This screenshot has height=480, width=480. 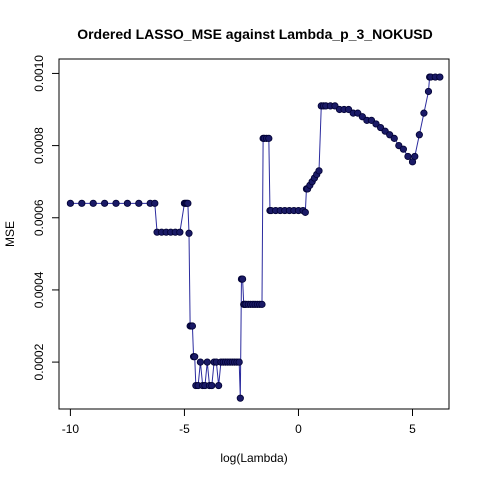 What do you see at coordinates (71, 429) in the screenshot?
I see `x-tick-label: -10` at bounding box center [71, 429].